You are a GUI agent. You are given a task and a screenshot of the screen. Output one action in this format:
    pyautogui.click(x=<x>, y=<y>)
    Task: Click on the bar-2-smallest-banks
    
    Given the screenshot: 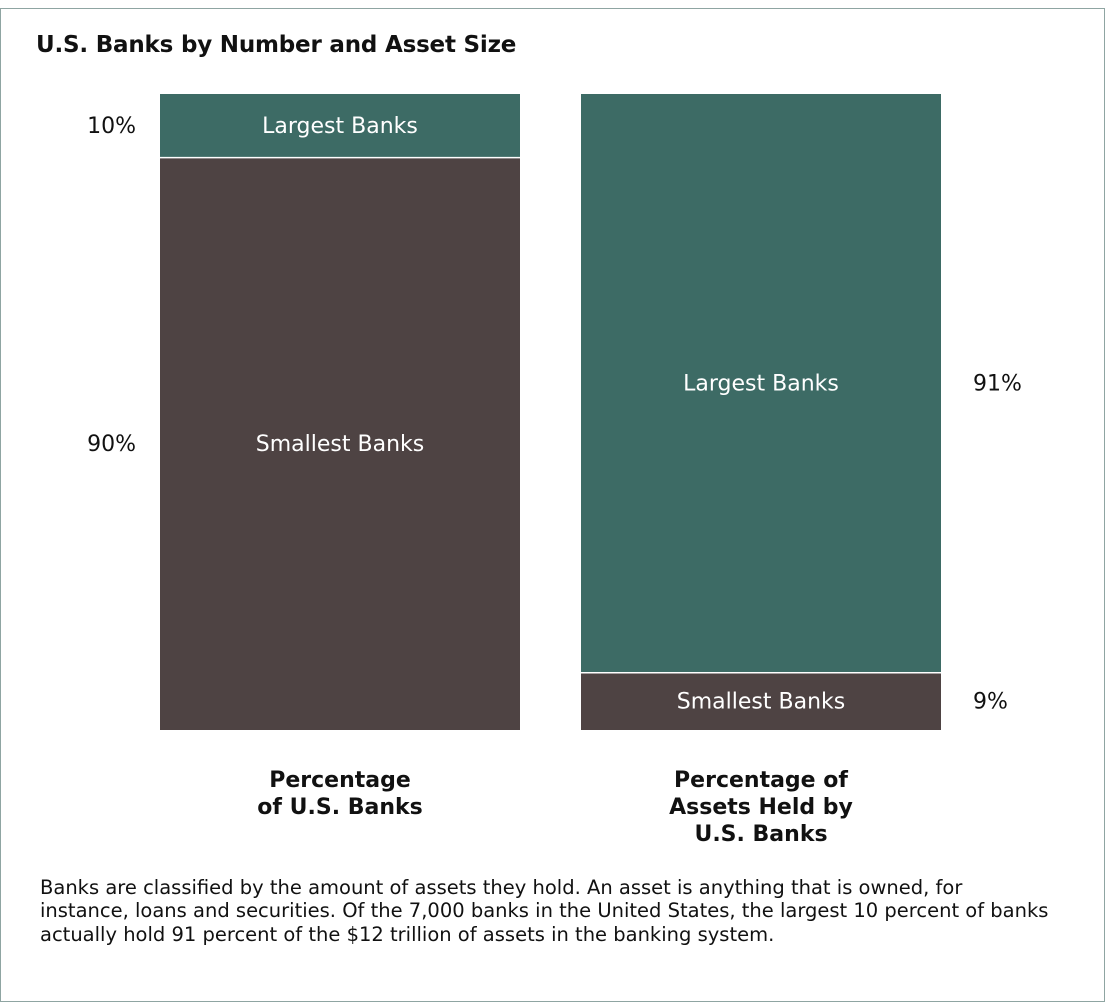 What is the action you would take?
    pyautogui.click(x=761, y=701)
    